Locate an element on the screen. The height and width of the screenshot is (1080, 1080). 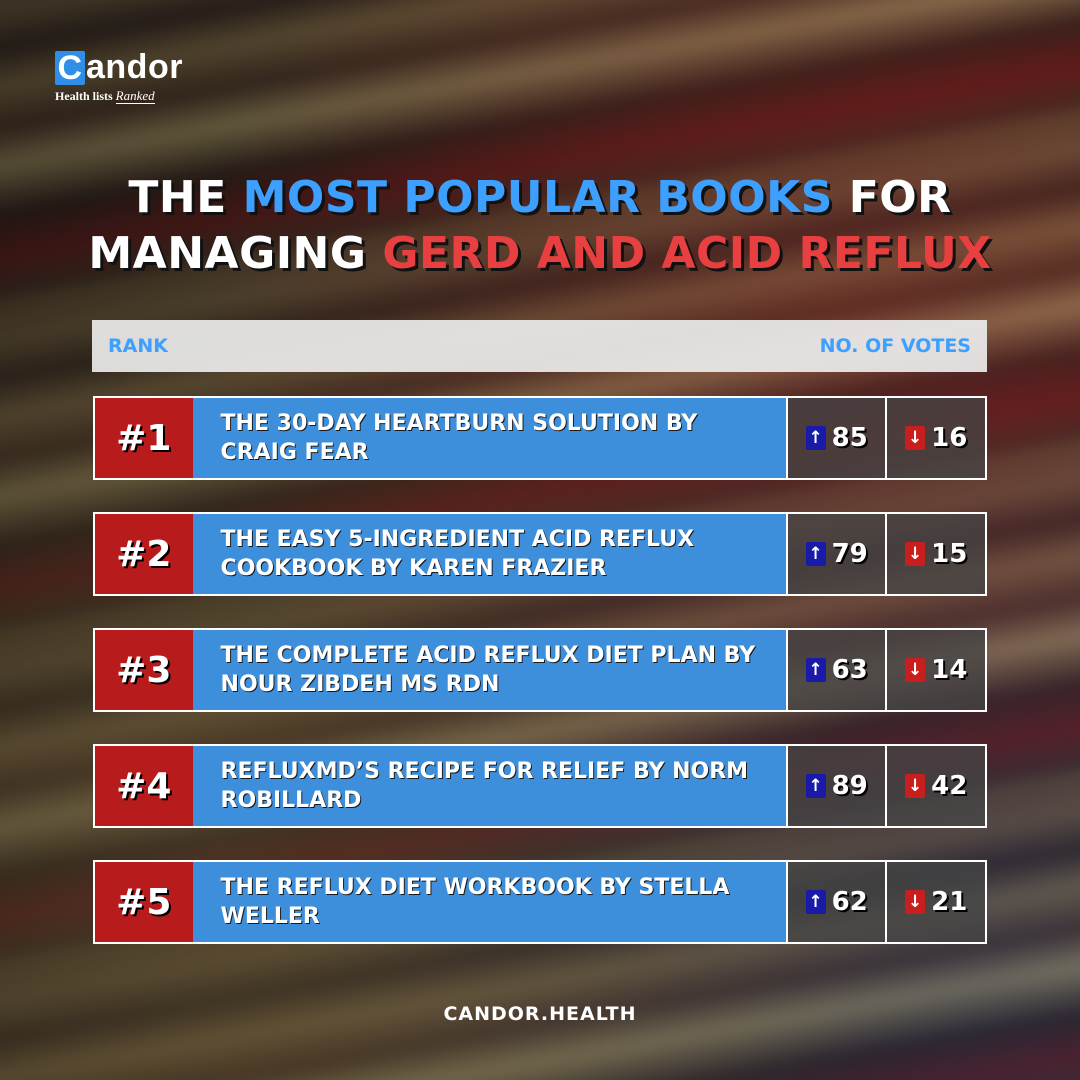
title-highlight-blue: MOST POPULAR BOOKS is located at coordinates (537, 197).